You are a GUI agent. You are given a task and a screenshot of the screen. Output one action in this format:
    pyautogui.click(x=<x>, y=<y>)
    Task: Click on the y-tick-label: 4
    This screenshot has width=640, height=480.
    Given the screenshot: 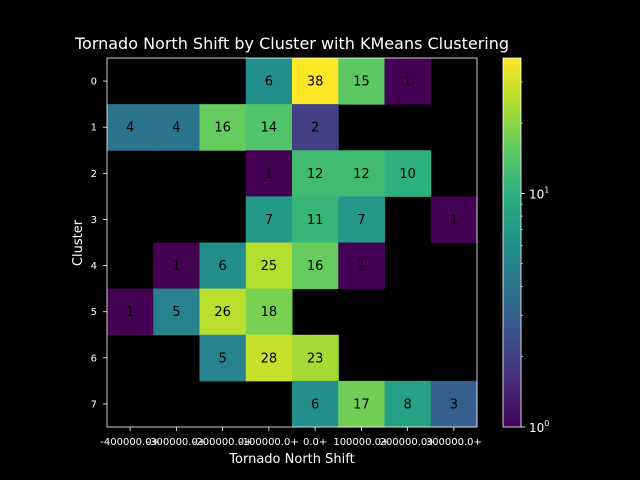 What is the action you would take?
    pyautogui.click(x=94, y=266)
    